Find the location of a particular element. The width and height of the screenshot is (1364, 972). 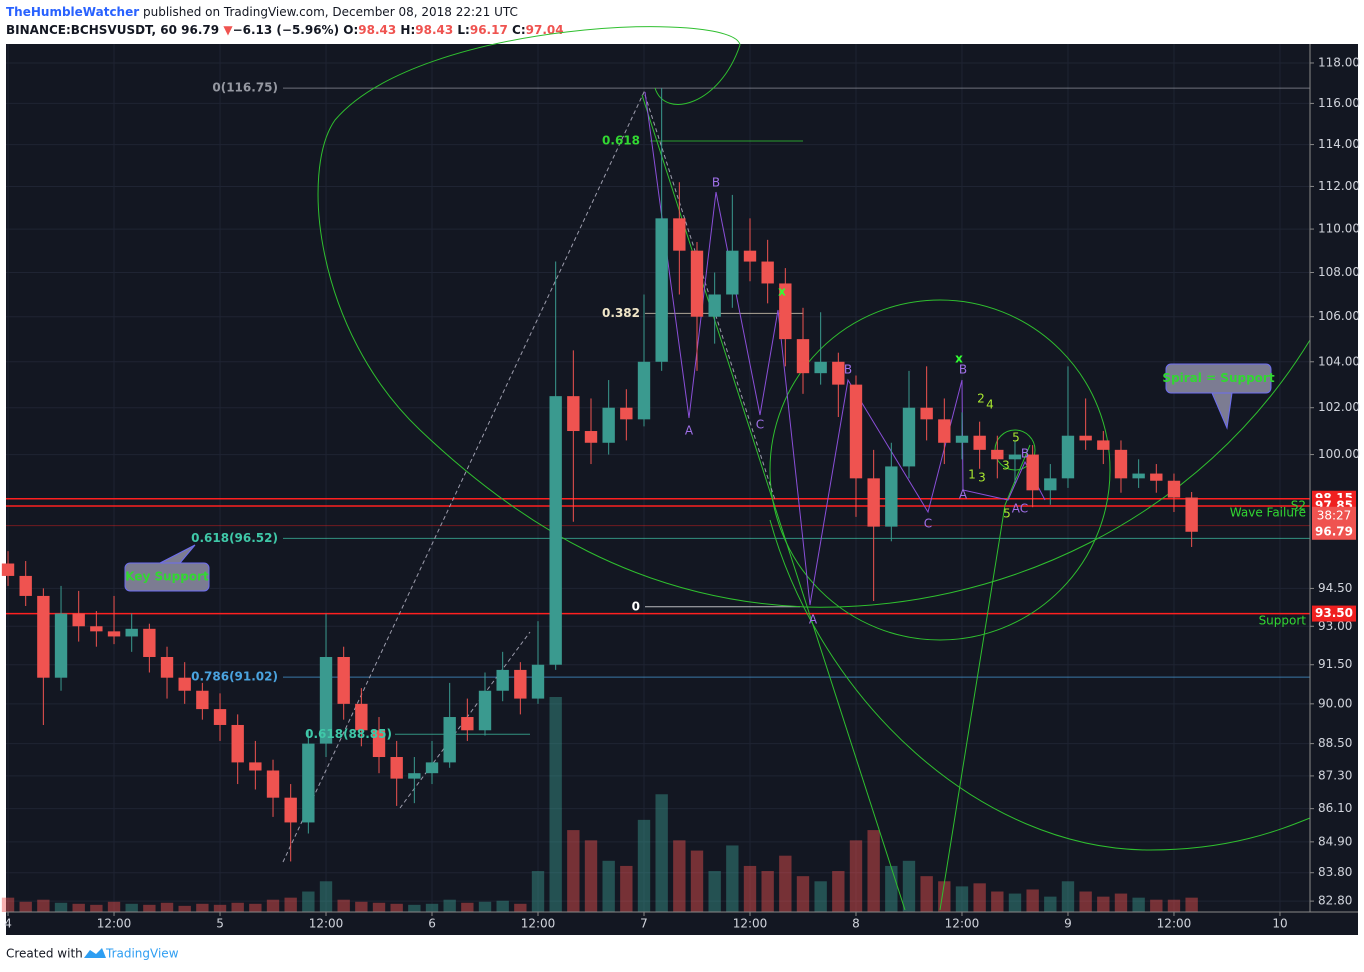

wave-label: A is located at coordinates (963, 495).